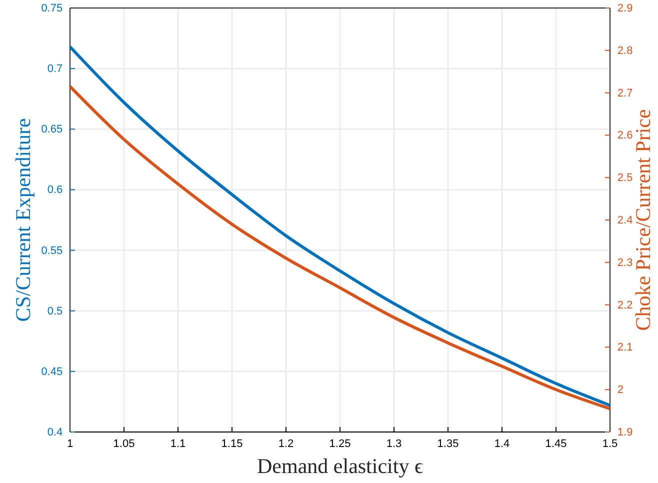 This screenshot has width=658, height=483. What do you see at coordinates (52, 130) in the screenshot?
I see `y-tick-label: 0.65` at bounding box center [52, 130].